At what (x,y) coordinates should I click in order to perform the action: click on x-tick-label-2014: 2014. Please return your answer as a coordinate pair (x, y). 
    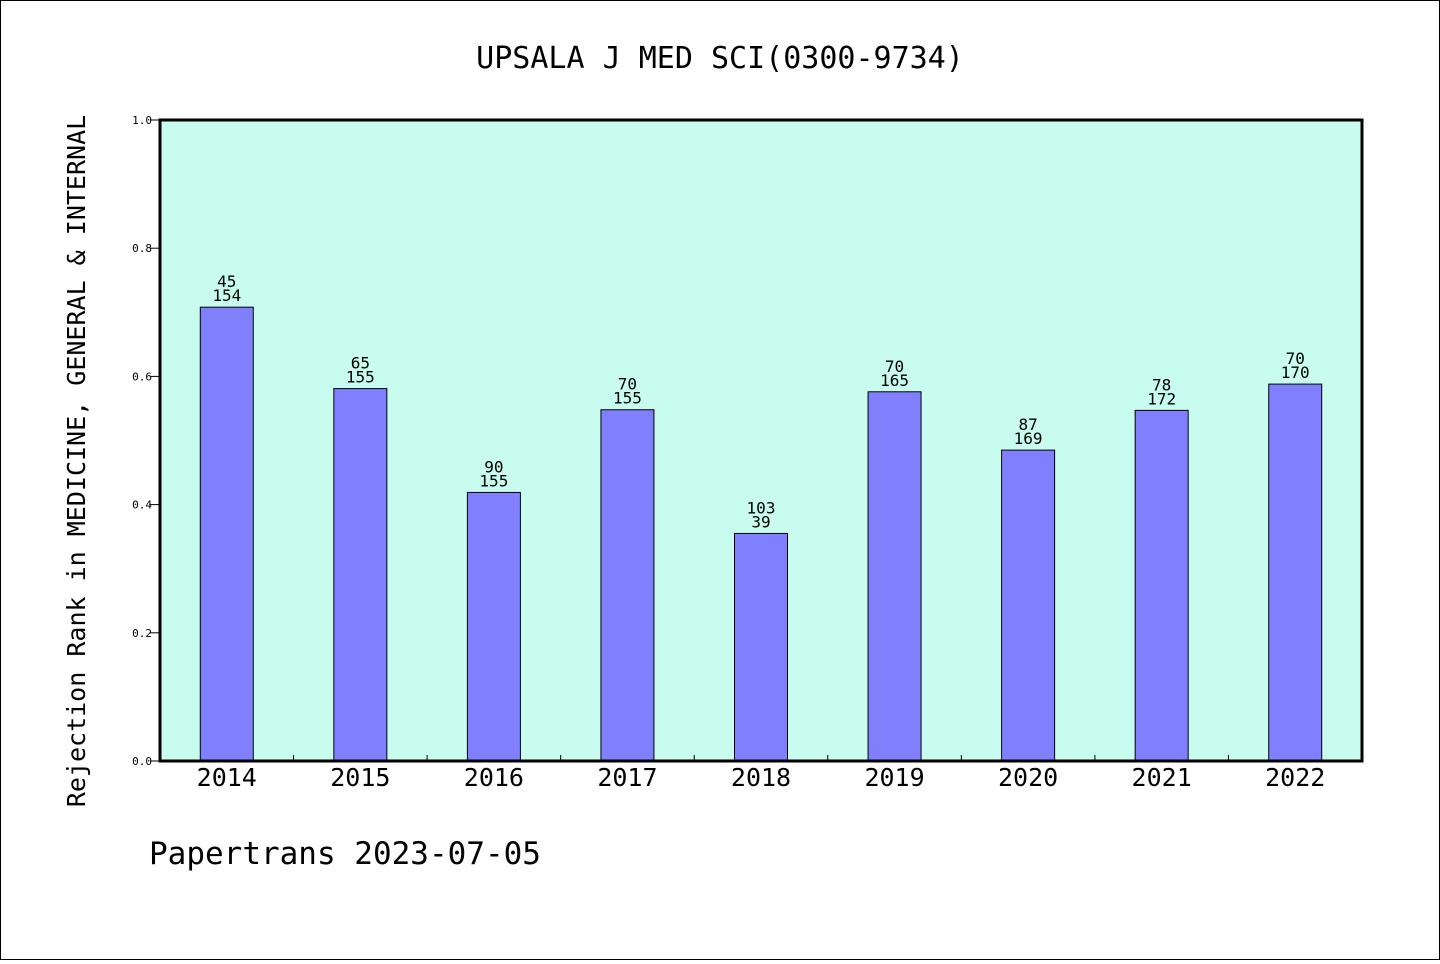
    Looking at the image, I should click on (227, 777).